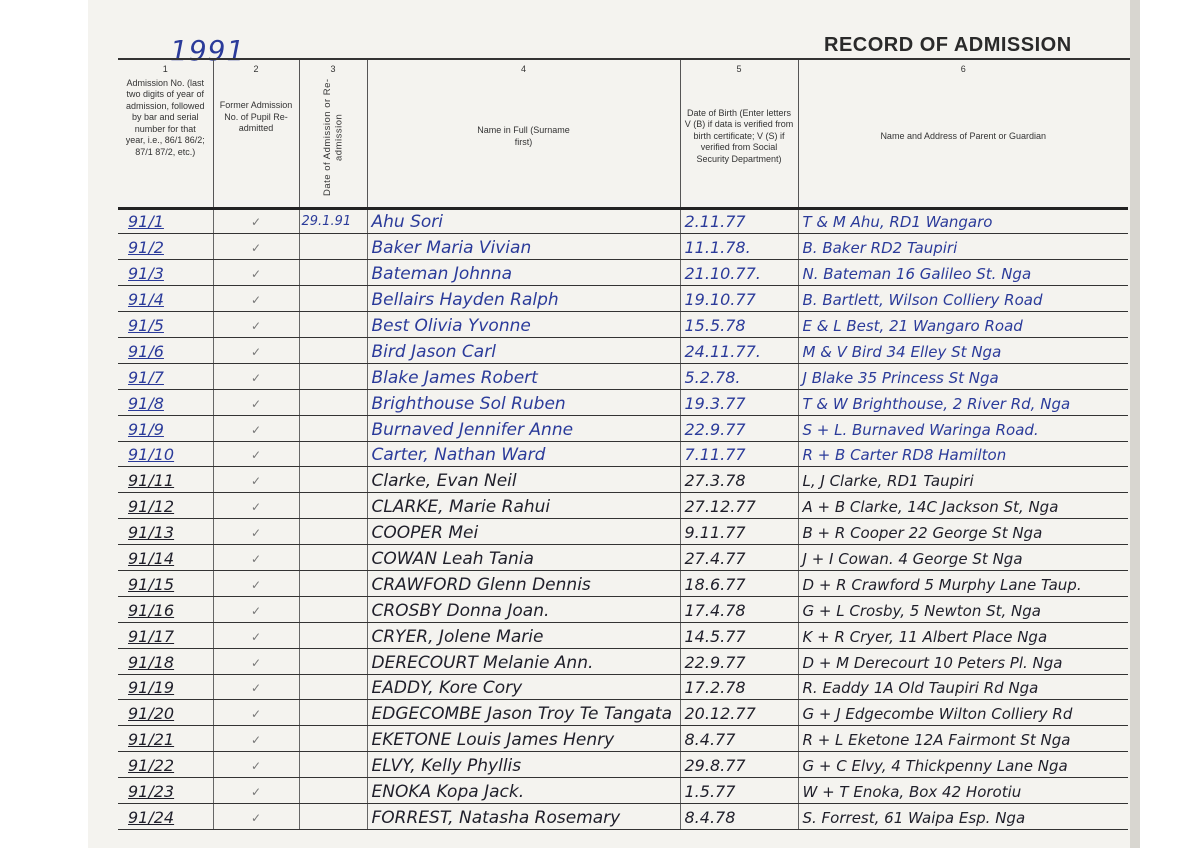 The height and width of the screenshot is (848, 1200). I want to click on date-of-birth: 22.9.77, so click(738, 661).